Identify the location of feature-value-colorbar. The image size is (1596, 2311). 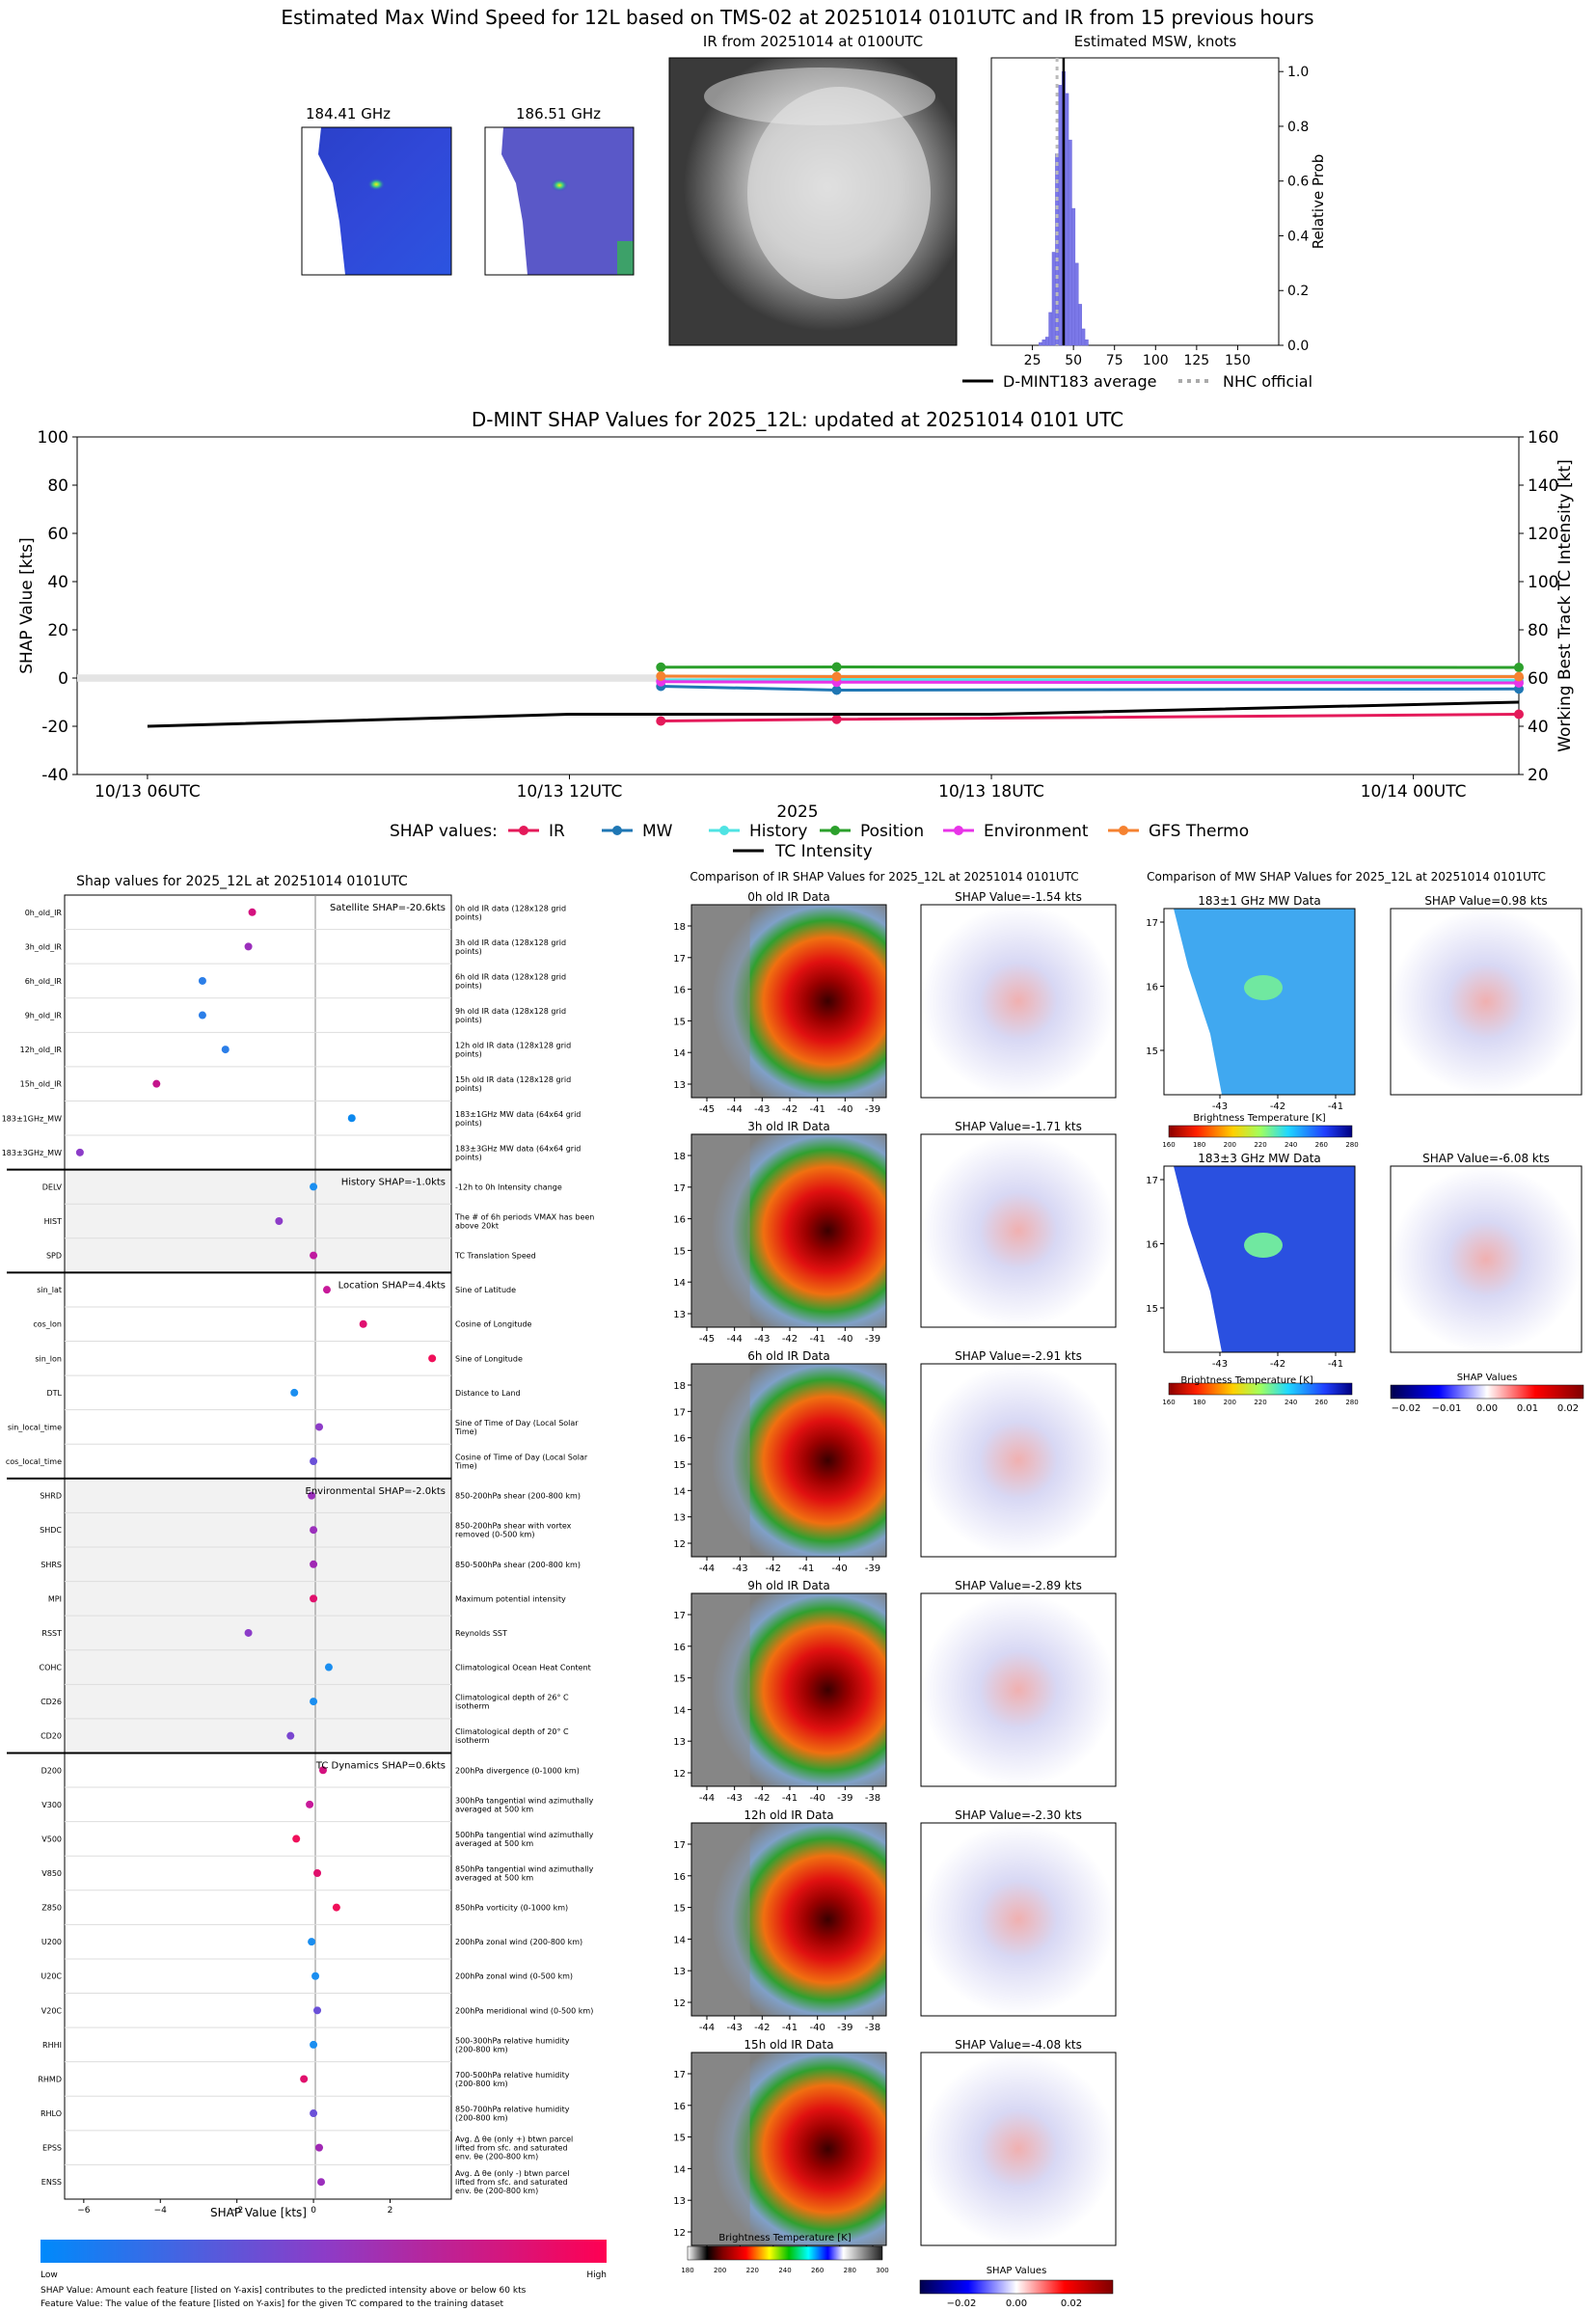
(324, 2252).